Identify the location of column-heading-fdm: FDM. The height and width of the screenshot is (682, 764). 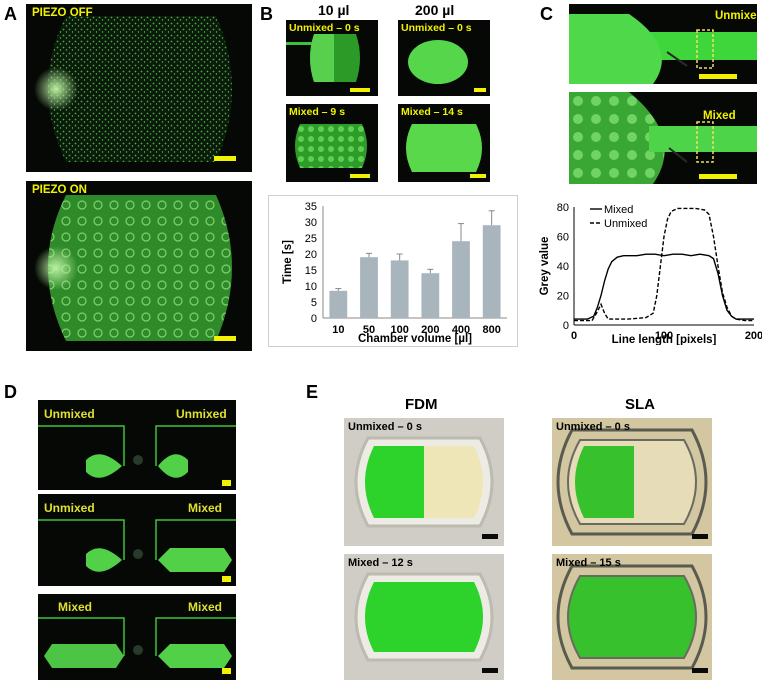
(421, 404).